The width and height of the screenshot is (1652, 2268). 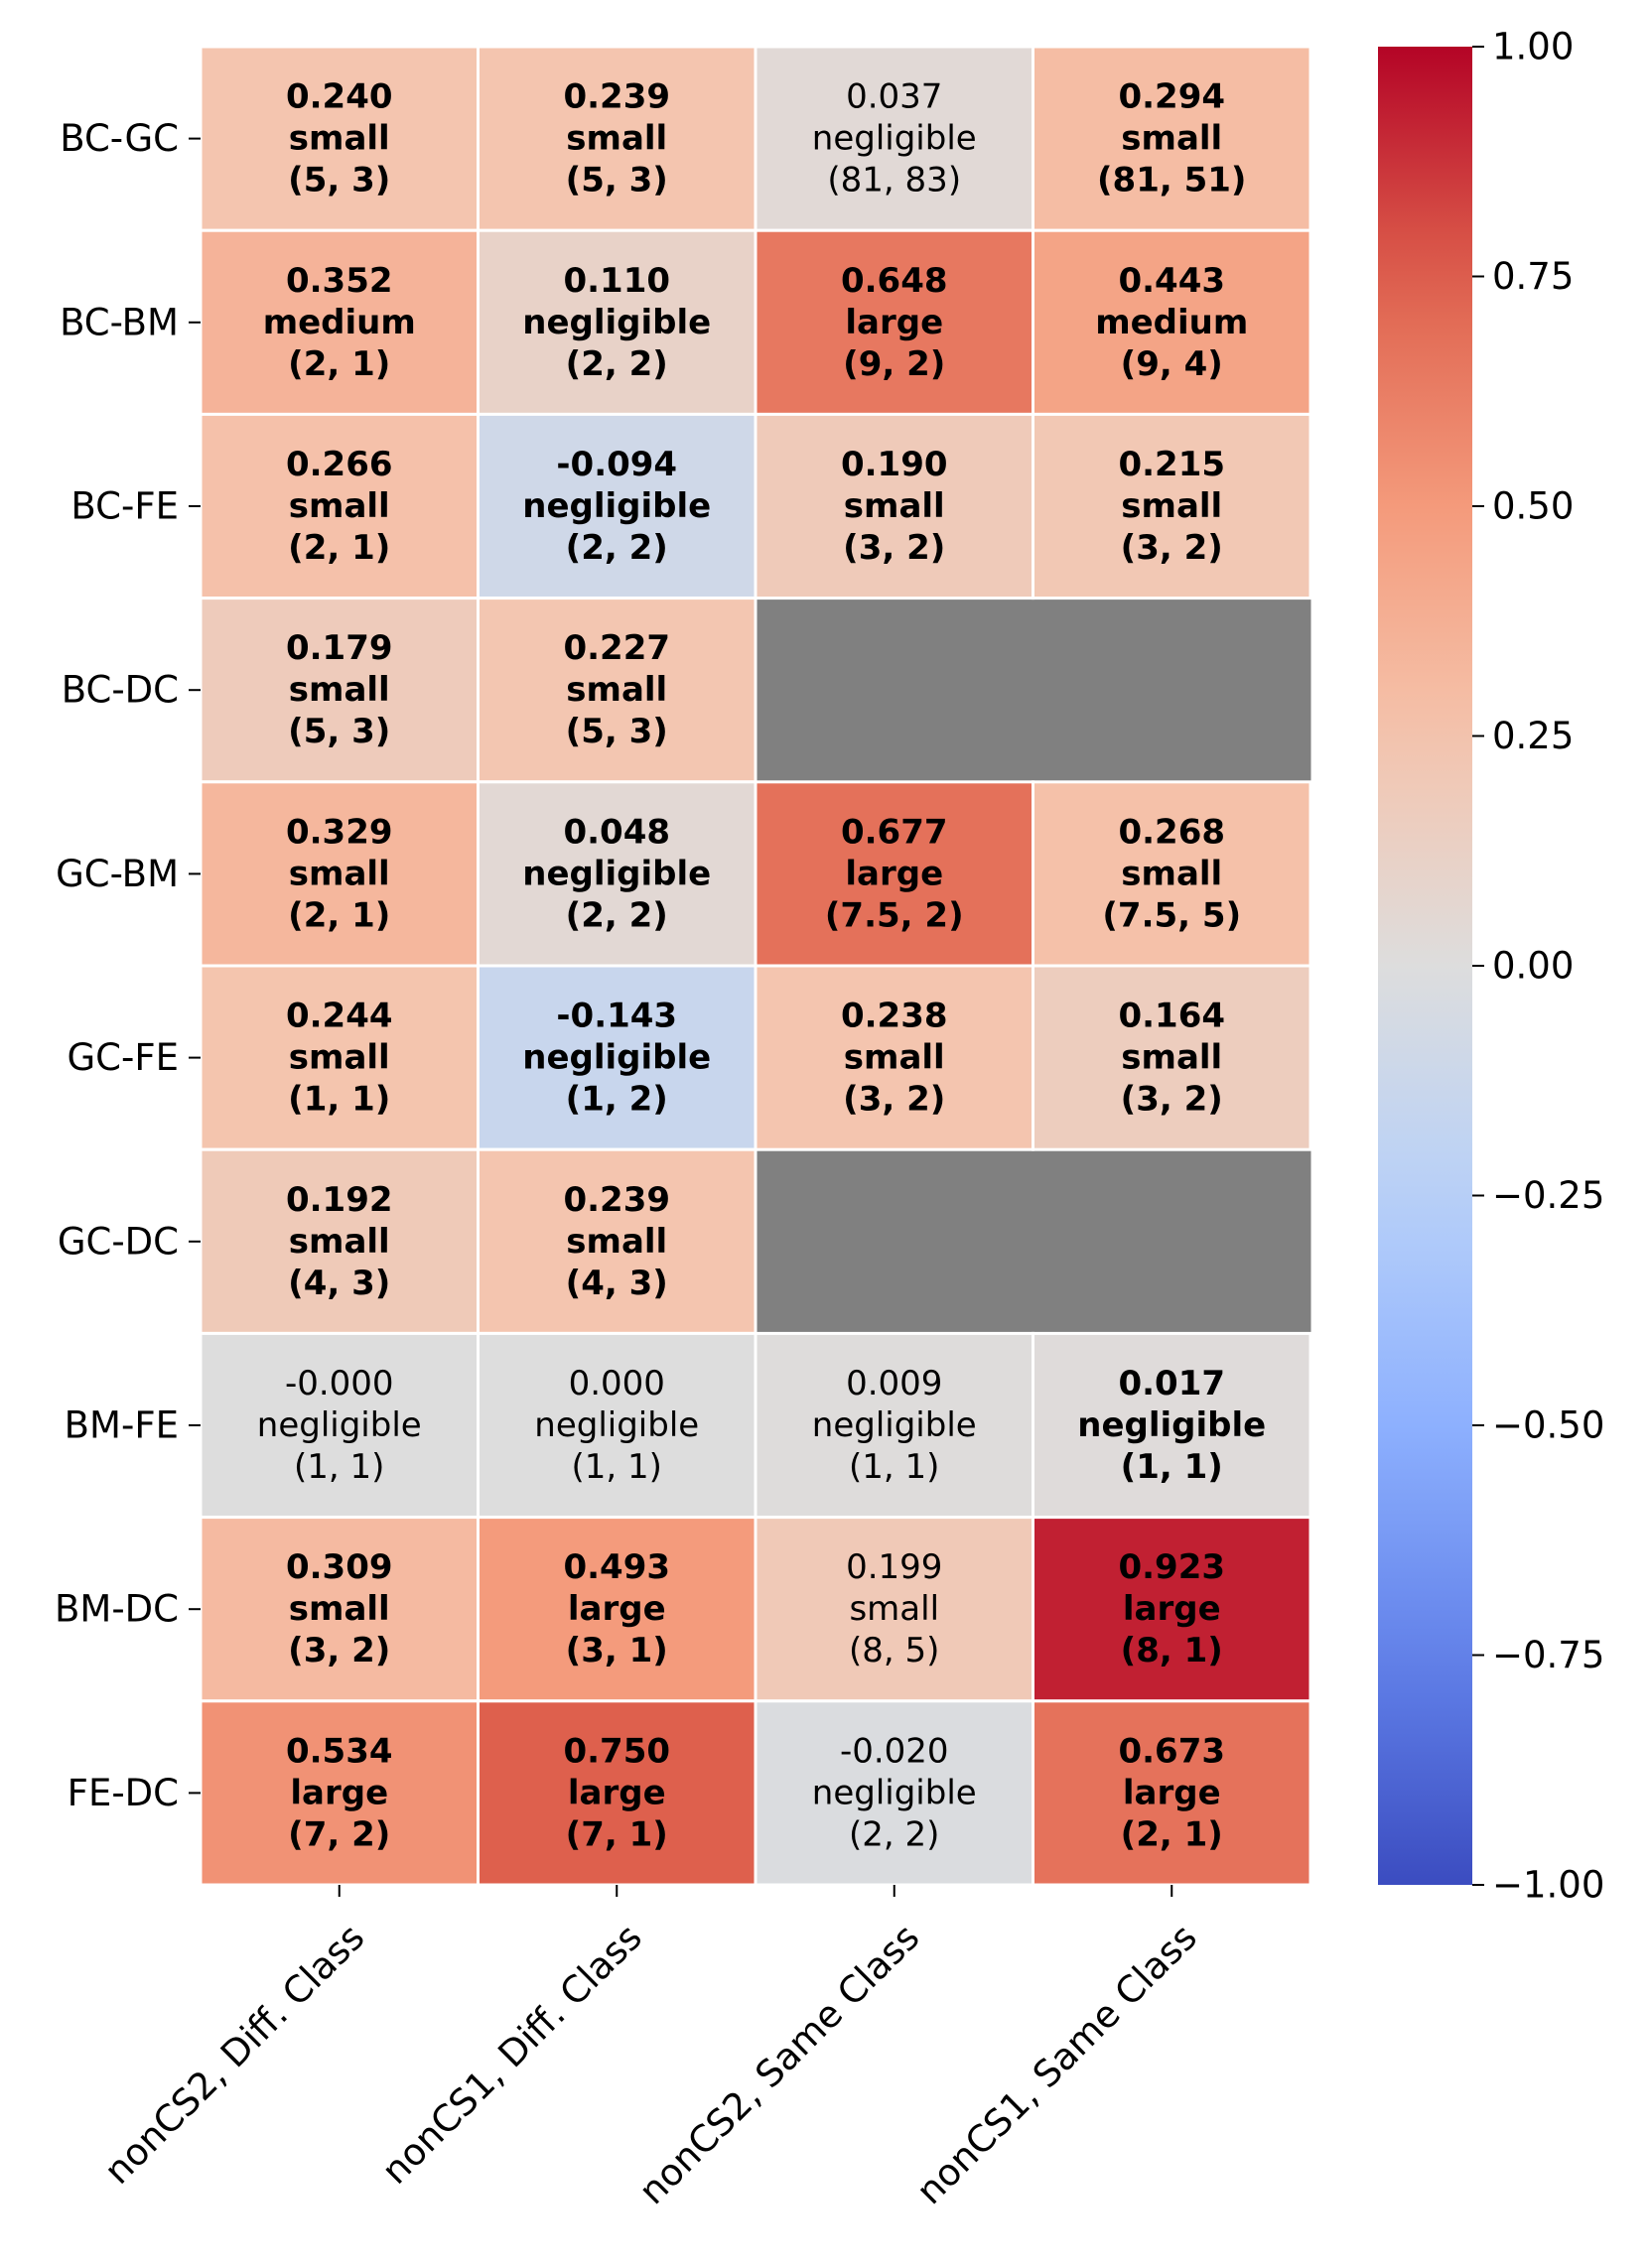 I want to click on cell-value-label: -0.094, so click(x=617, y=465).